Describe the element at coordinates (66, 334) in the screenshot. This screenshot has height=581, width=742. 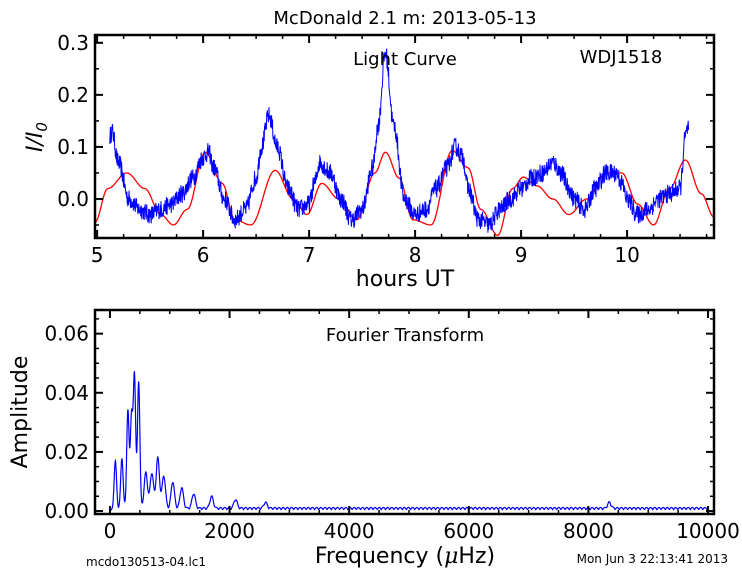
I see `fourier-ytick-label: 0.06` at that location.